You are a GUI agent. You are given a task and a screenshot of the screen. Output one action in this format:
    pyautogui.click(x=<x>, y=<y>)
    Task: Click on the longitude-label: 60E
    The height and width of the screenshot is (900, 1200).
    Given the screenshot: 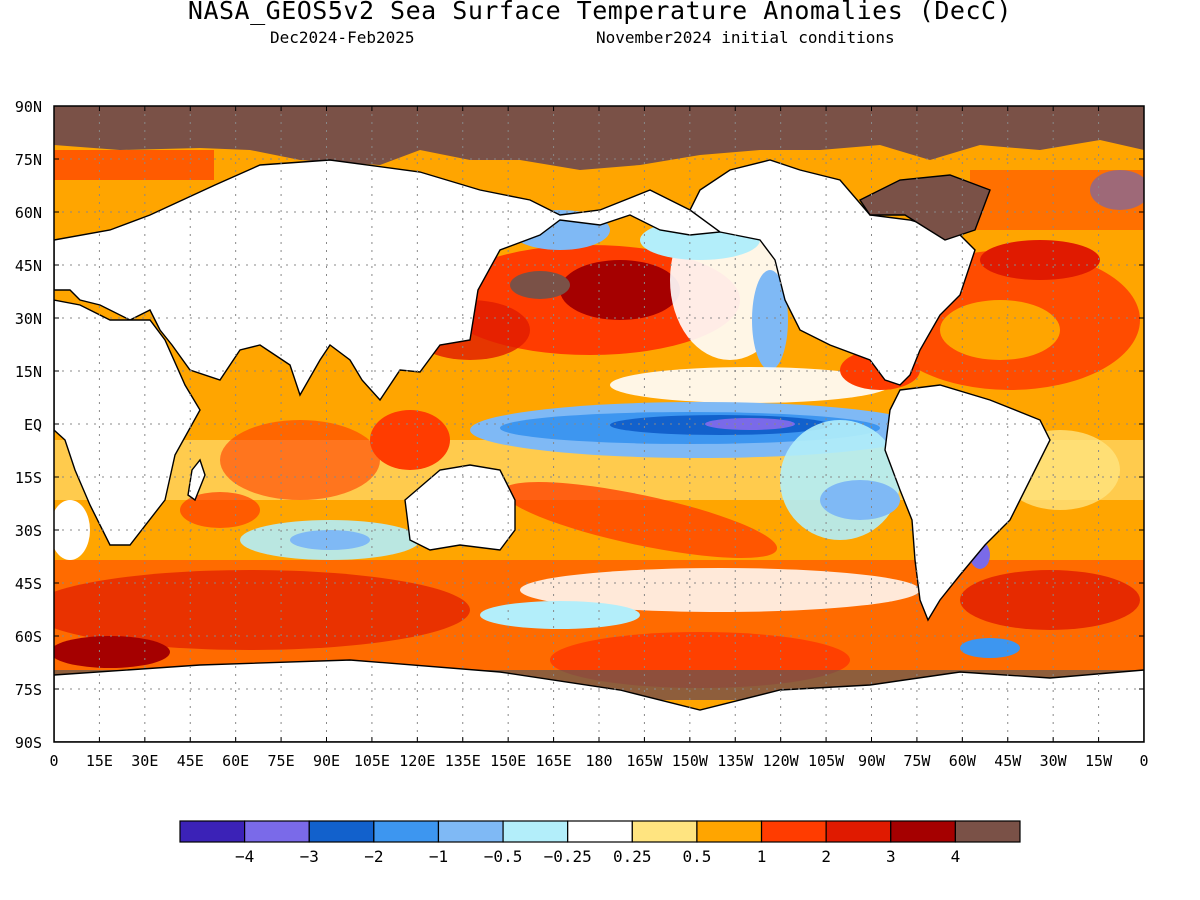 What is the action you would take?
    pyautogui.click(x=235, y=761)
    